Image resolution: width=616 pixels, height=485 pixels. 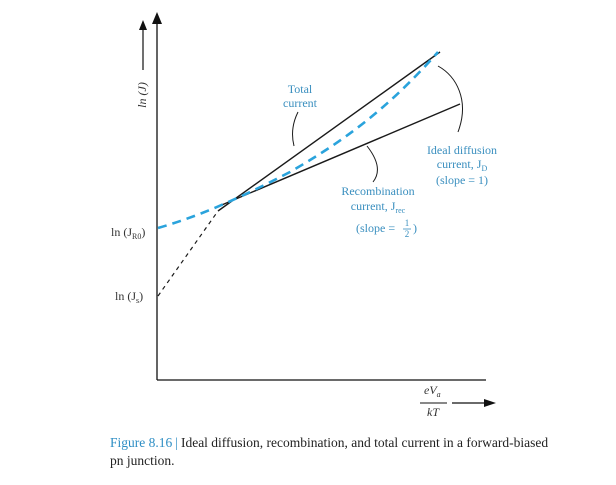 What do you see at coordinates (433, 412) in the screenshot?
I see `x-axis-label-denominator: kT` at bounding box center [433, 412].